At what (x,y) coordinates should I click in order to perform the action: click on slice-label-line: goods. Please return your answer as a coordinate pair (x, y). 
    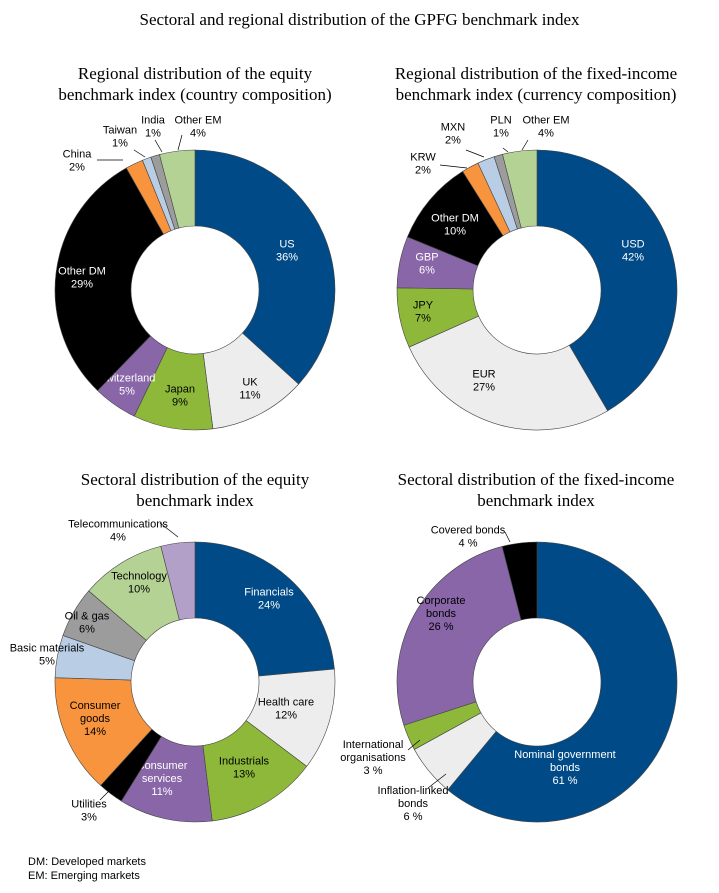
    Looking at the image, I should click on (95, 719).